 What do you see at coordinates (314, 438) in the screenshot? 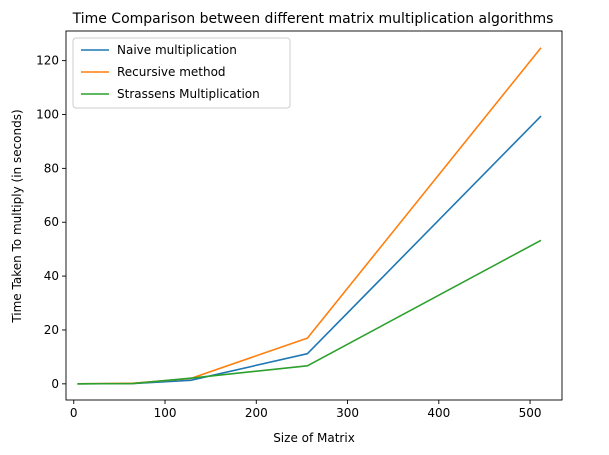
I see `x-axis-label: Size of Matrix` at bounding box center [314, 438].